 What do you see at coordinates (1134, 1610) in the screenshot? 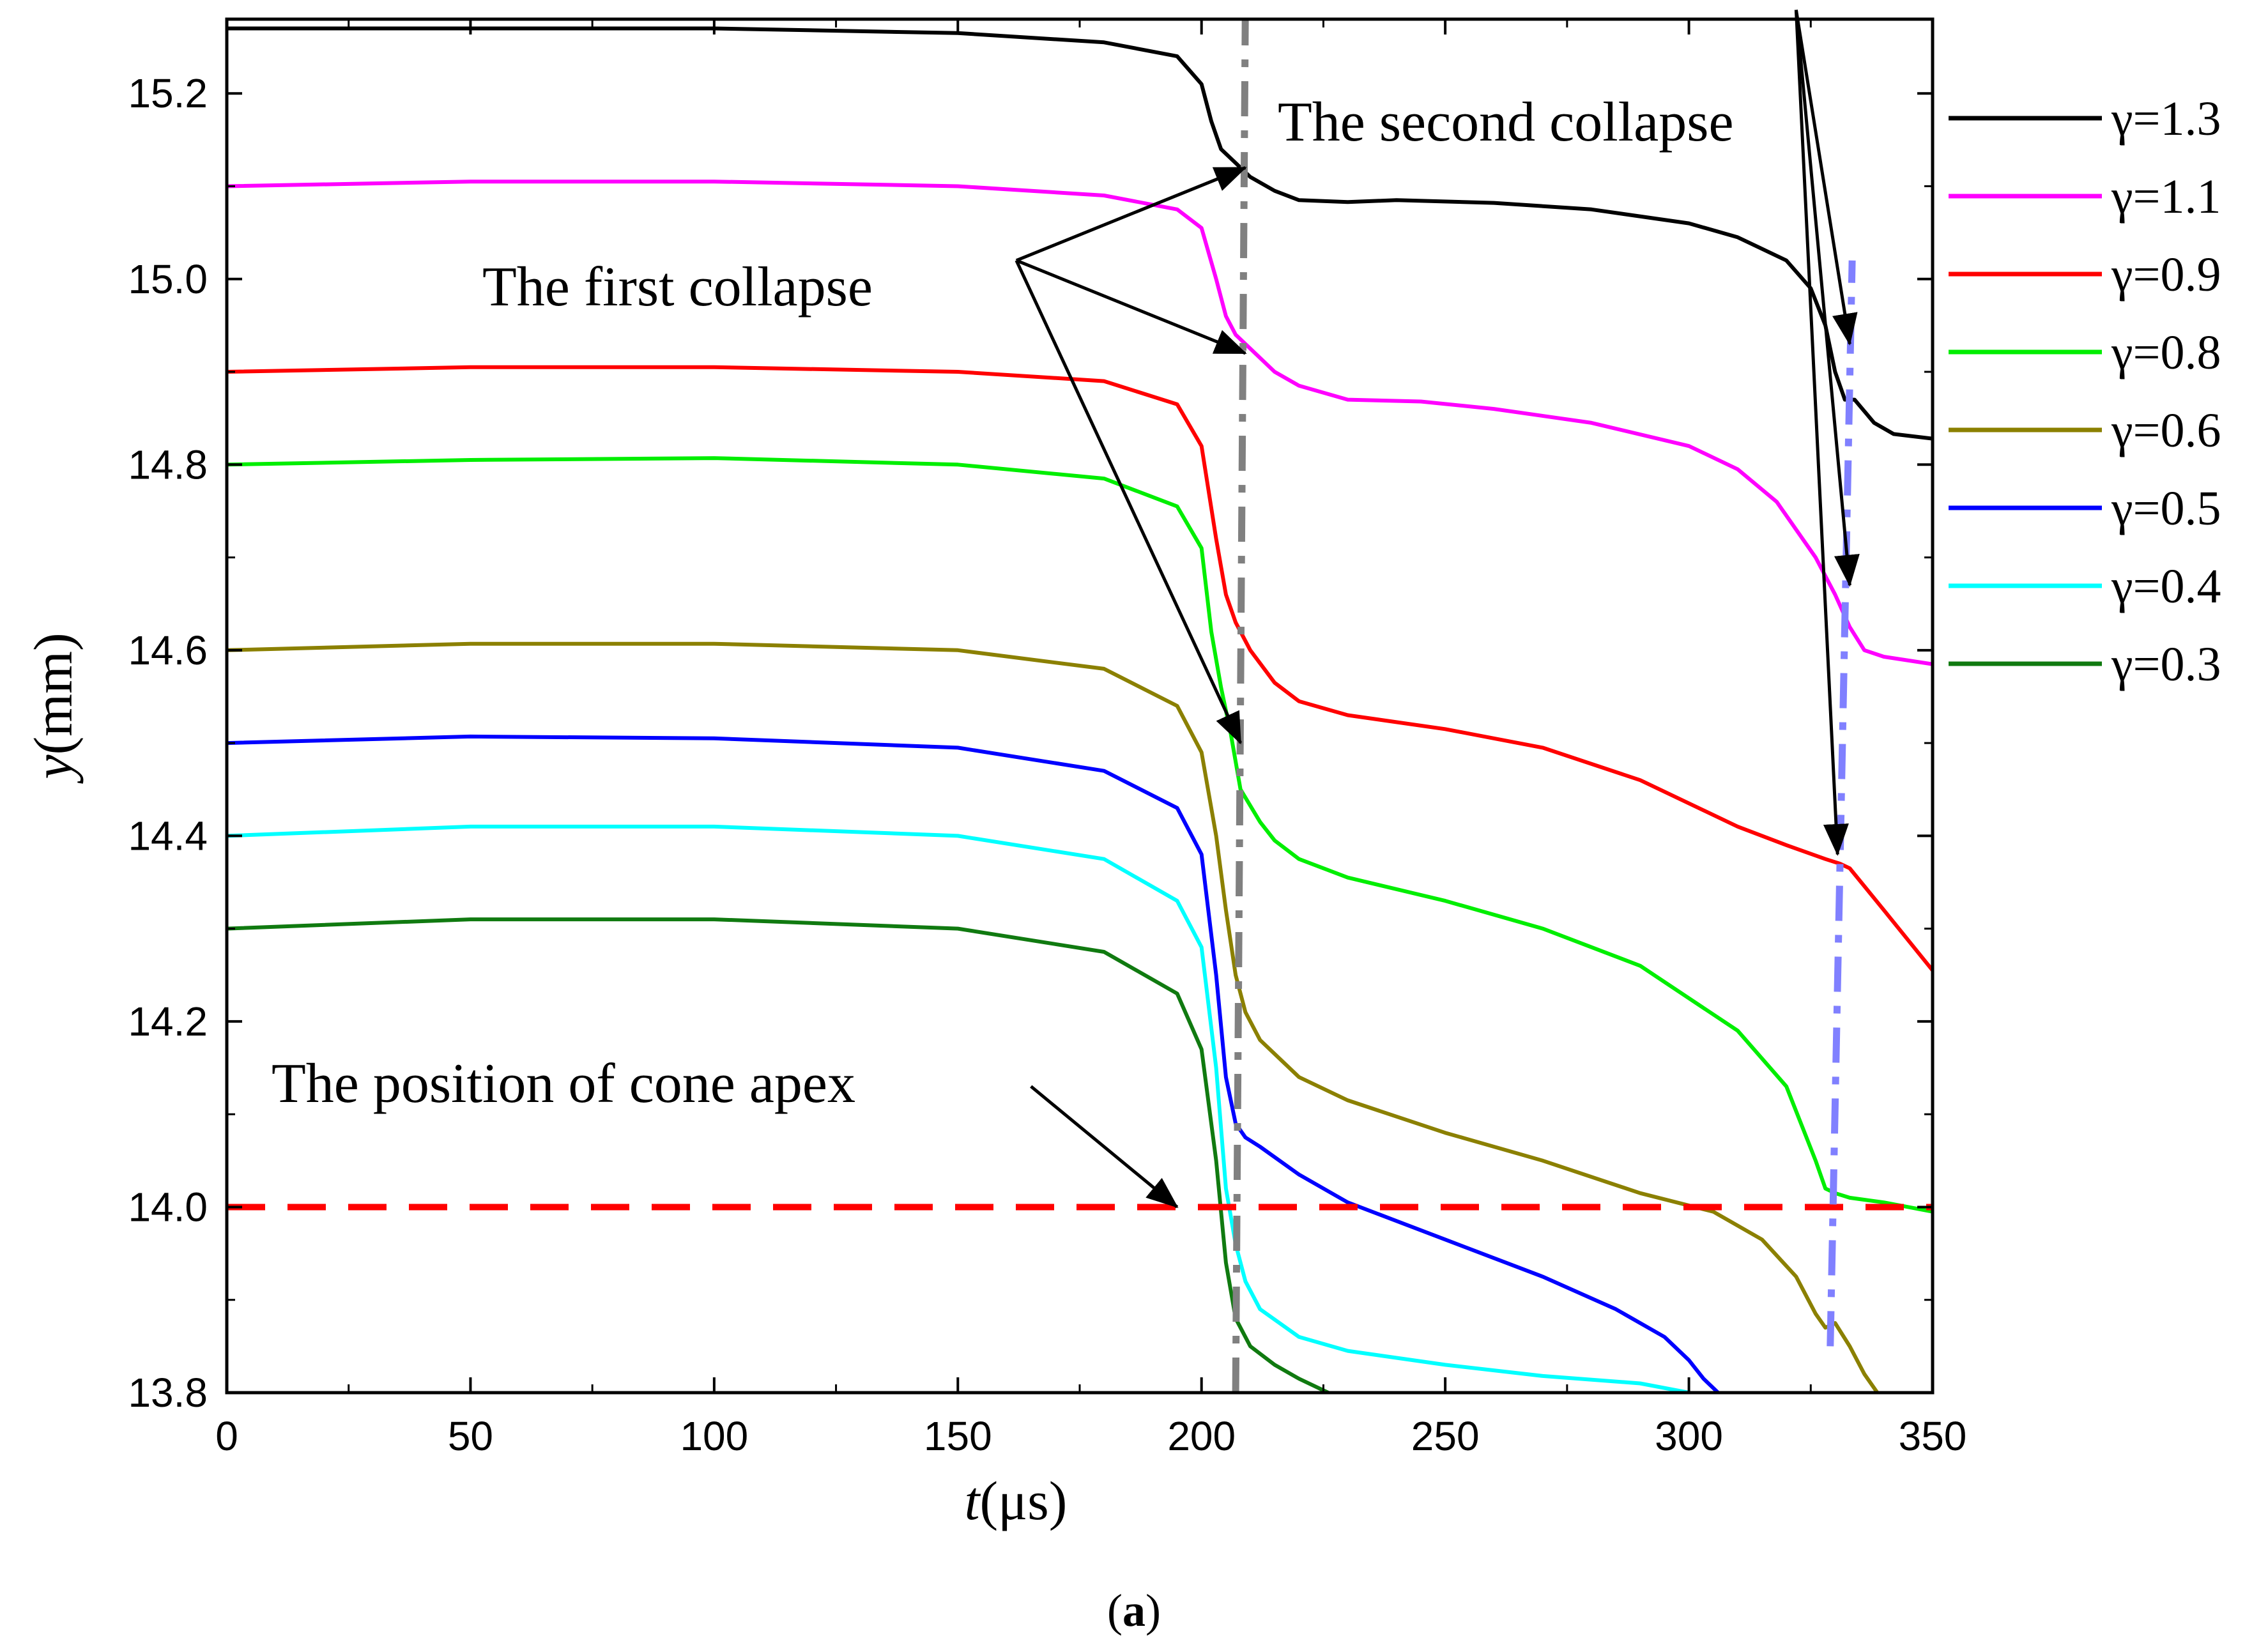
I see `figure-caption: (a)` at bounding box center [1134, 1610].